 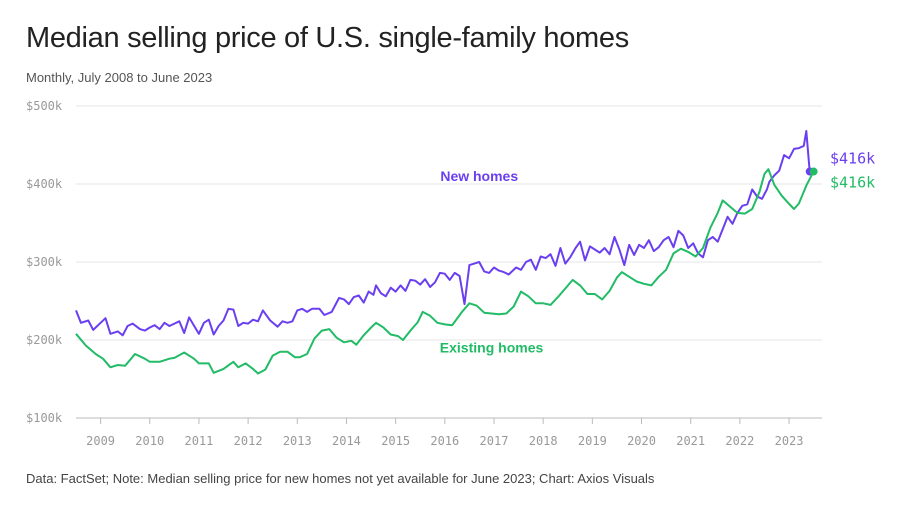 I want to click on y-tick-label: $300k, so click(x=44, y=262).